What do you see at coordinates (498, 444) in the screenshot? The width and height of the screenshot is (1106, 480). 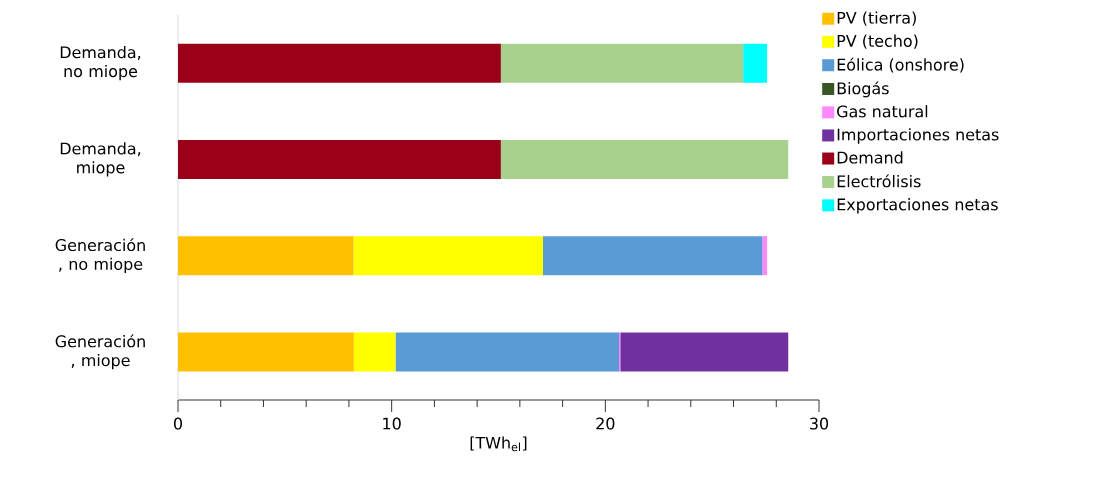 I see `x-axis-title: [TWh$_{el}$]` at bounding box center [498, 444].